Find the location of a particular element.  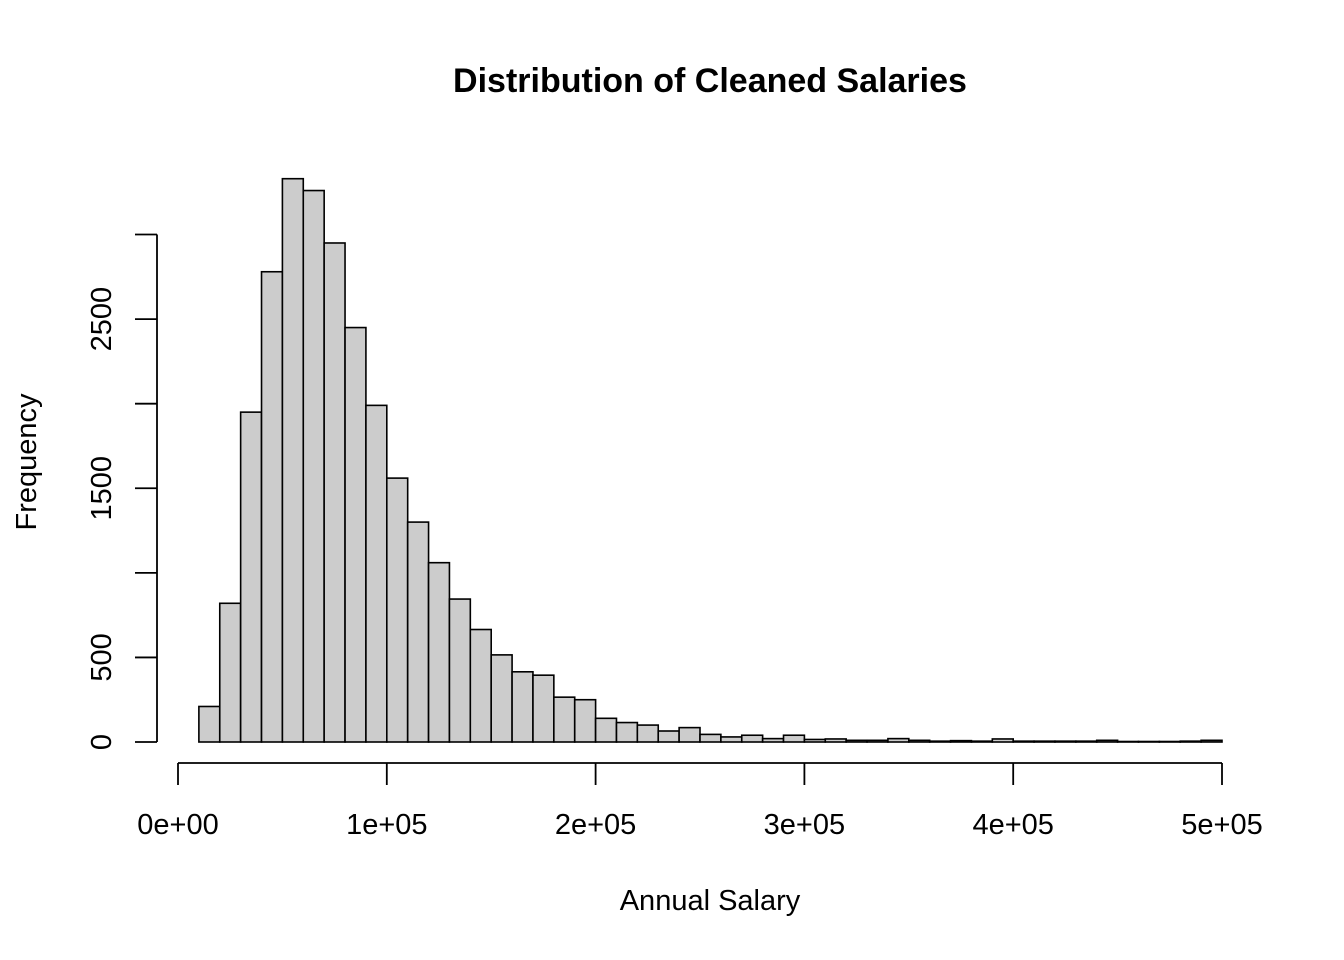

y-axis-label: Frequency is located at coordinates (27, 462).